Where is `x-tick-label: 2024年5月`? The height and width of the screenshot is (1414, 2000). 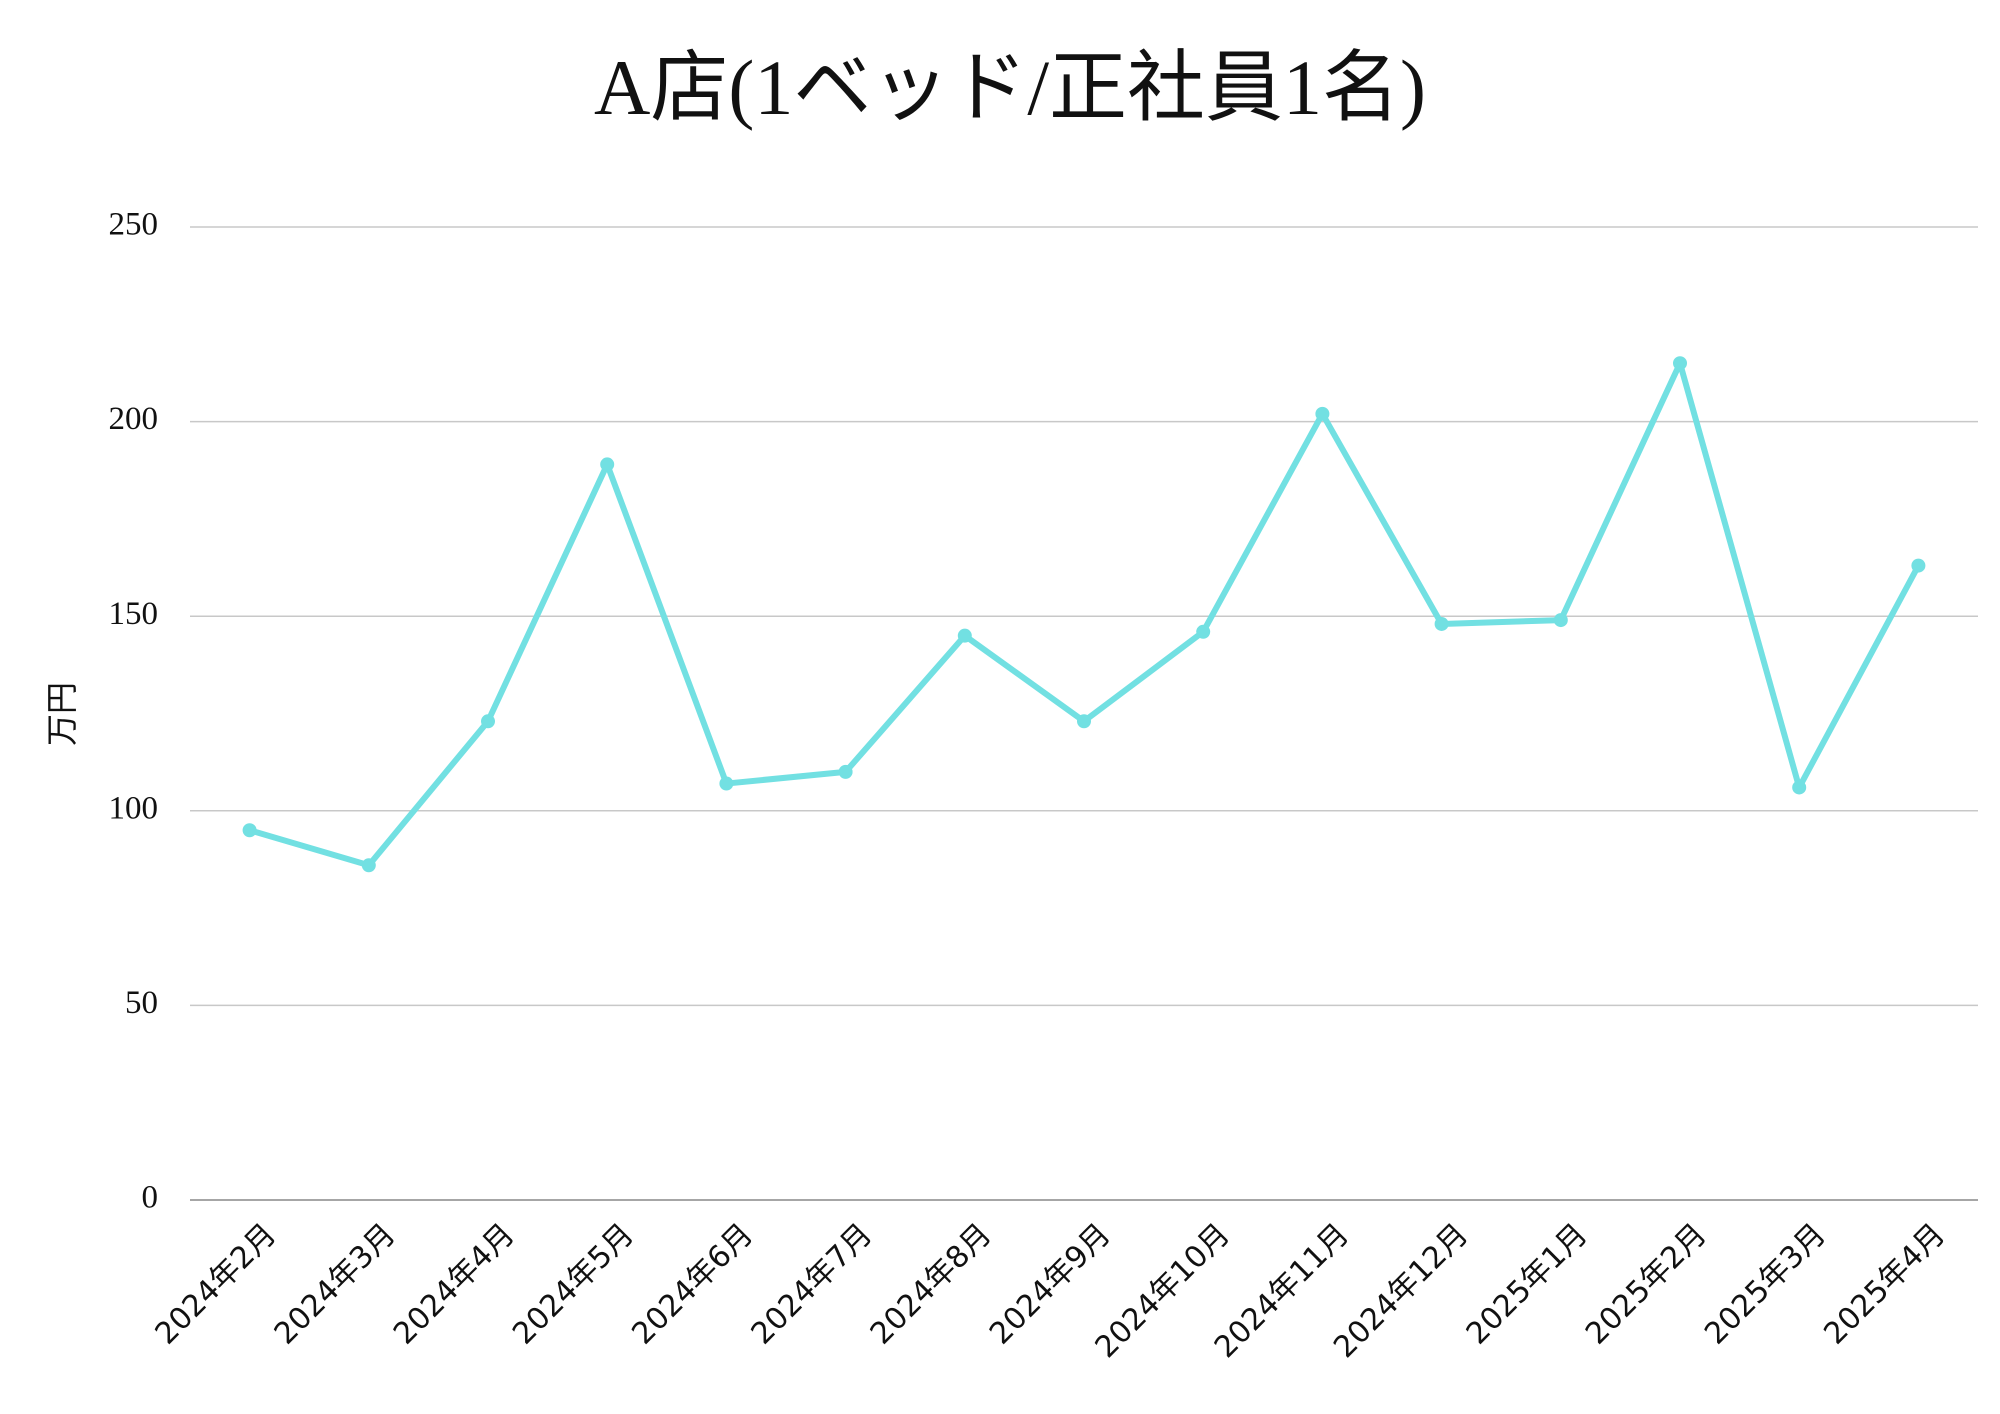
x-tick-label: 2024年5月 is located at coordinates (573, 1284).